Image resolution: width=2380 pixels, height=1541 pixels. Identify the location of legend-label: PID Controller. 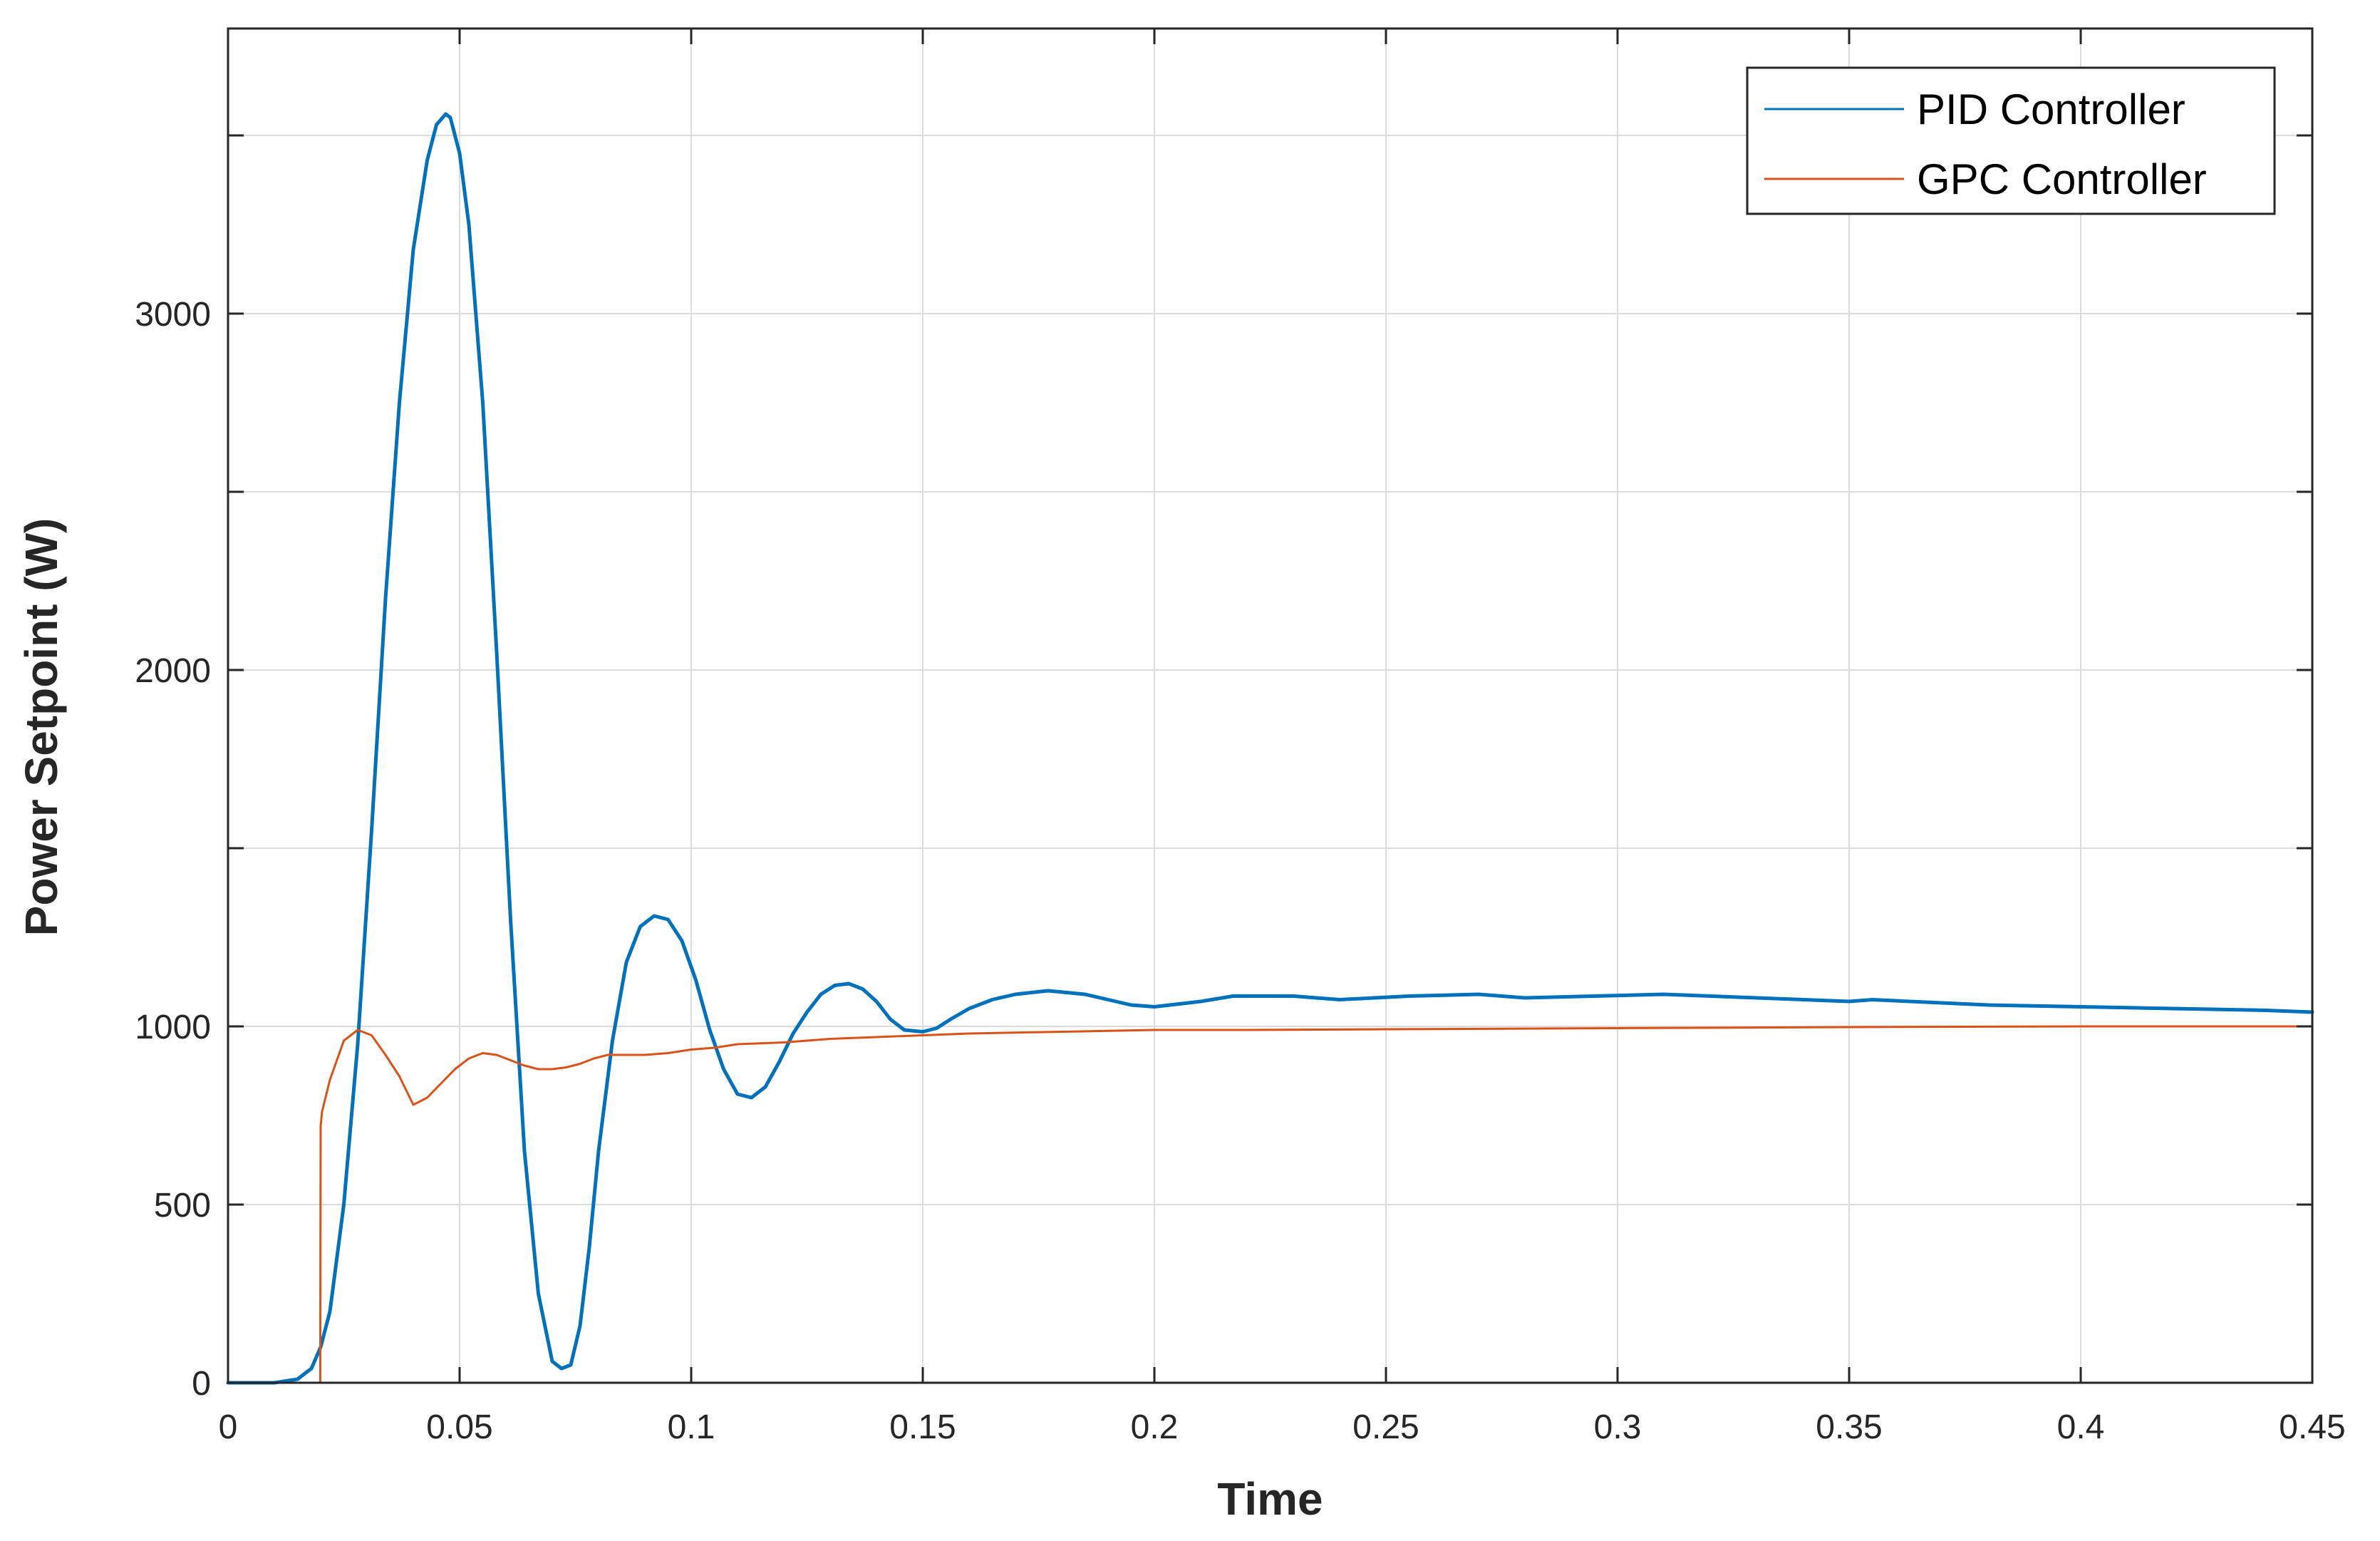
(2051, 110).